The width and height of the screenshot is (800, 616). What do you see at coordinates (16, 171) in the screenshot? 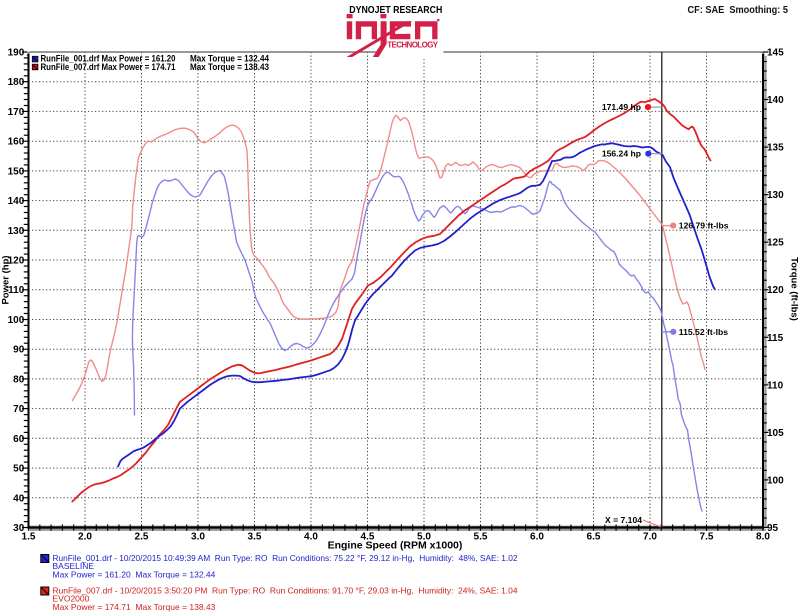
I see `svg-text: 150` at bounding box center [16, 171].